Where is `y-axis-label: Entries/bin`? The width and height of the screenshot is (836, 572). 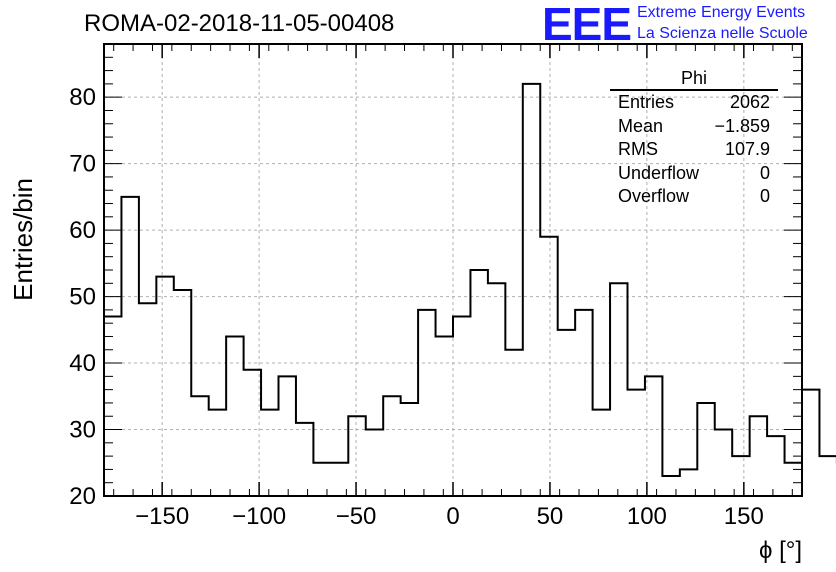
y-axis-label: Entries/bin is located at coordinates (23, 239).